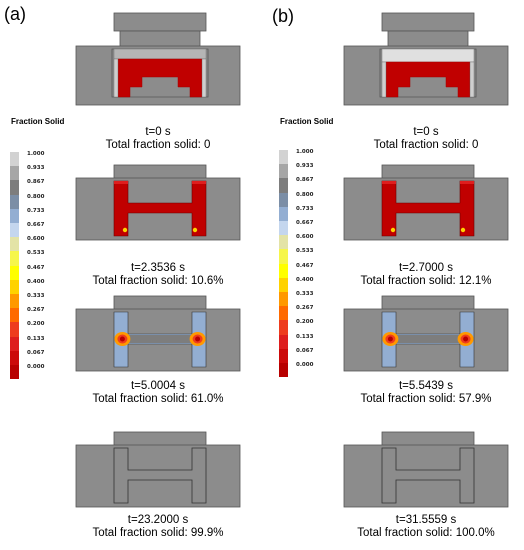 The height and width of the screenshot is (550, 524). Describe the element at coordinates (36, 154) in the screenshot. I see `legend-a-tick-label: 1.000` at that location.